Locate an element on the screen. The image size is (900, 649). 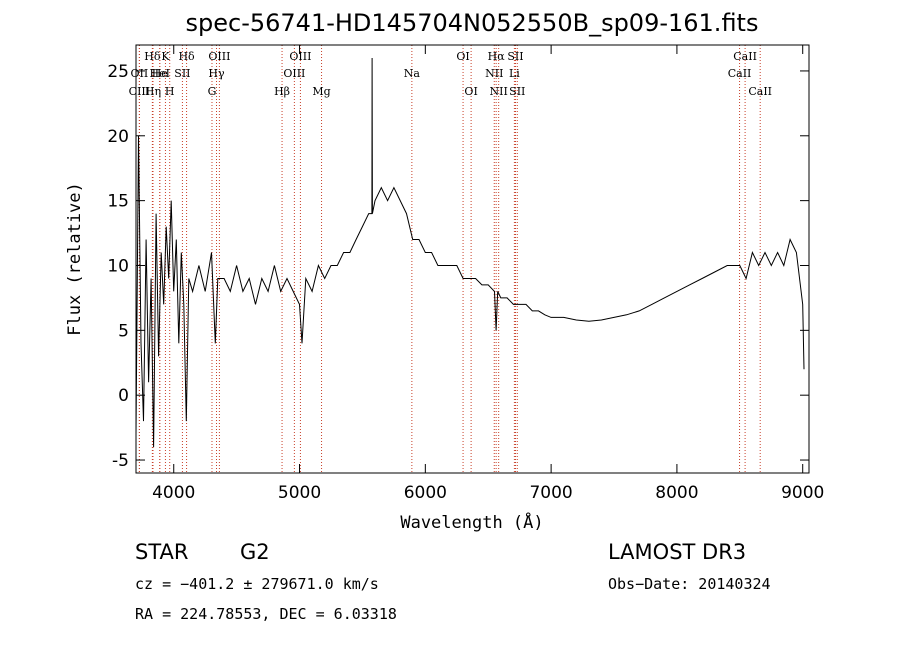
line-label: Hα is located at coordinates (497, 56).